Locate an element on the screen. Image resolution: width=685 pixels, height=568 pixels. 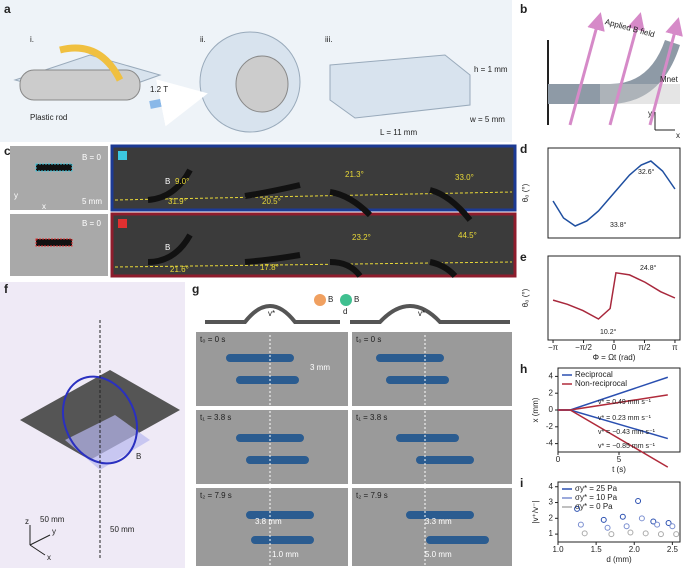
y-tick-label: -2 is located at coordinates (550, 426).